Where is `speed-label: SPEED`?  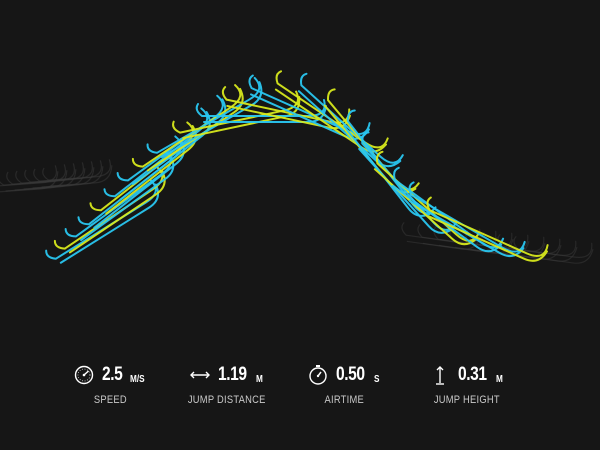 speed-label: SPEED is located at coordinates (110, 400).